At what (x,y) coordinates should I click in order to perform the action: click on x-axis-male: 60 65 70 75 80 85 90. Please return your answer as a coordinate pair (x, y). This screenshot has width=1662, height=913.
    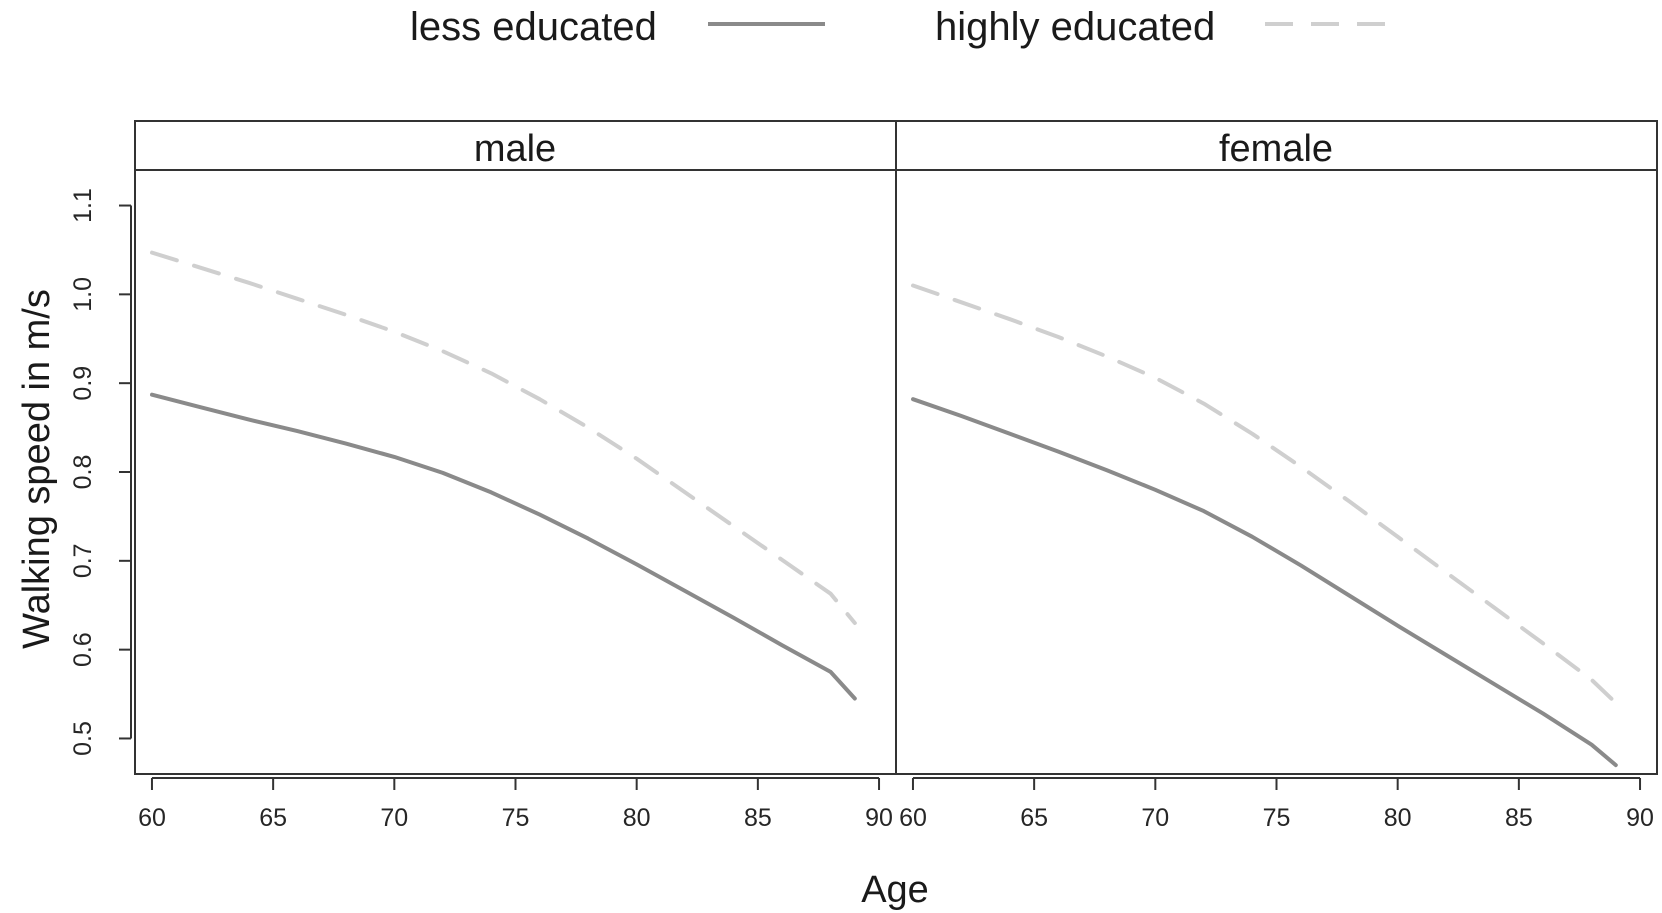
    Looking at the image, I should click on (515, 804).